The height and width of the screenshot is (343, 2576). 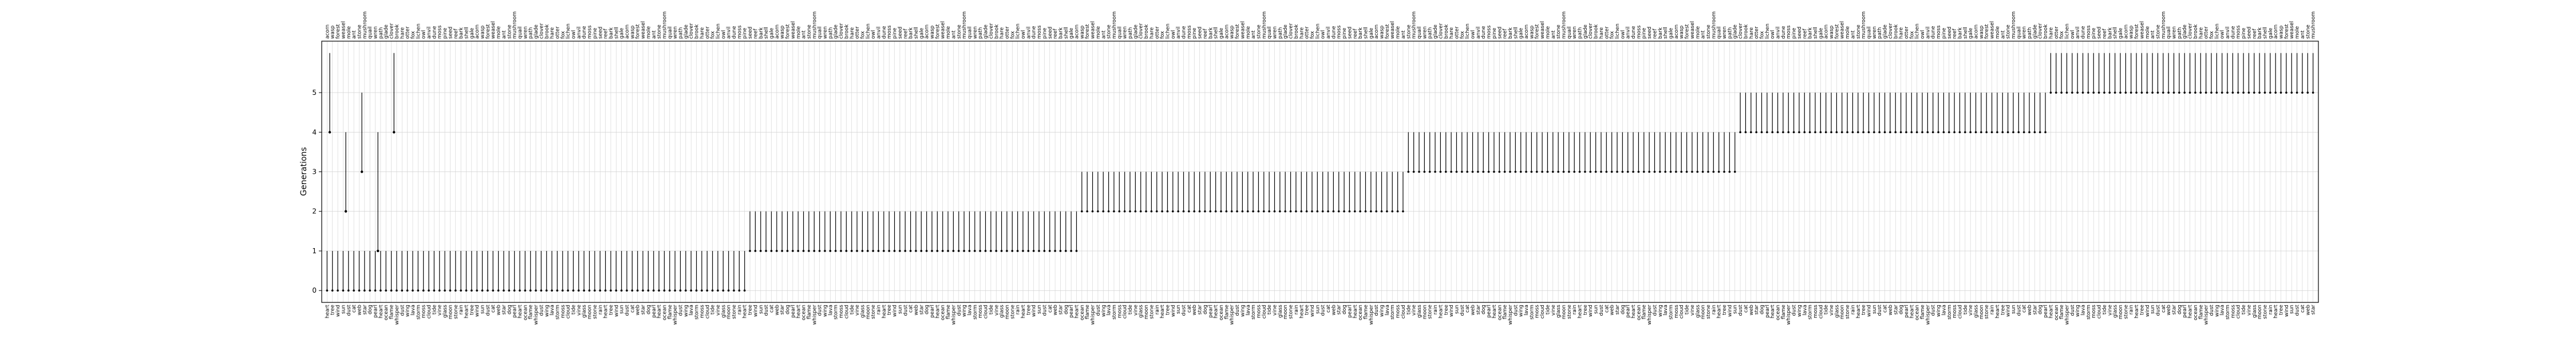 What do you see at coordinates (921, 310) in the screenshot?
I see `x-label-bottom-111: star` at bounding box center [921, 310].